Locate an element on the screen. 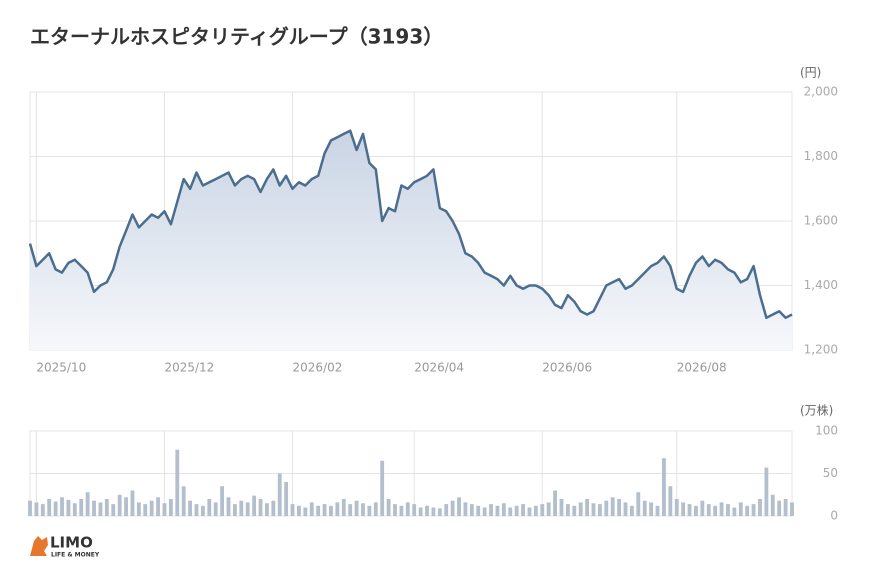 Image resolution: width=870 pixels, height=582 pixels. logo-name: LIMO is located at coordinates (71, 543).